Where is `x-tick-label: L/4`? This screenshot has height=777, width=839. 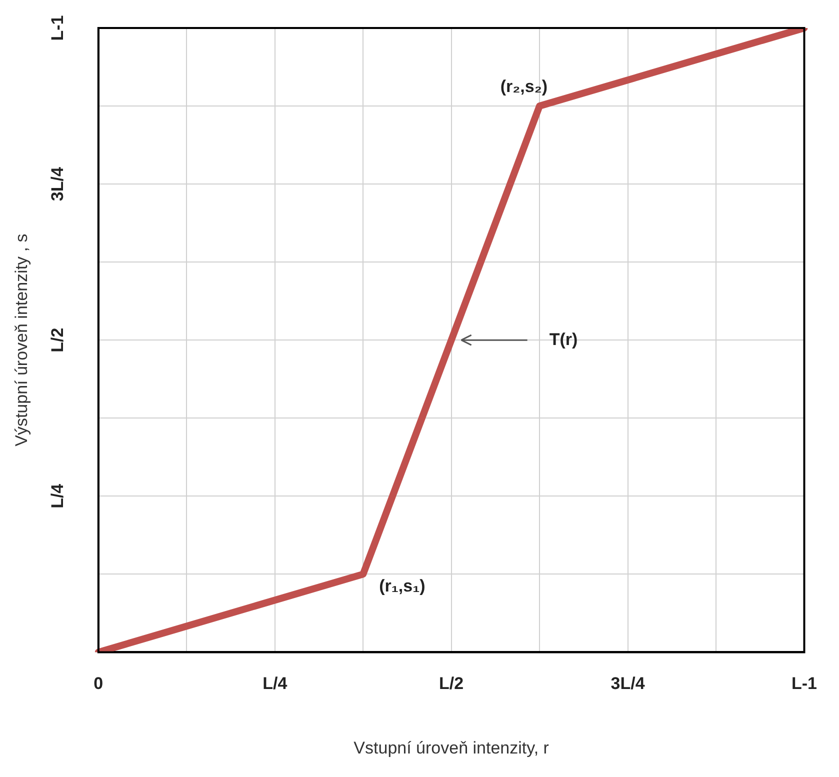
x-tick-label: L/4 is located at coordinates (275, 684).